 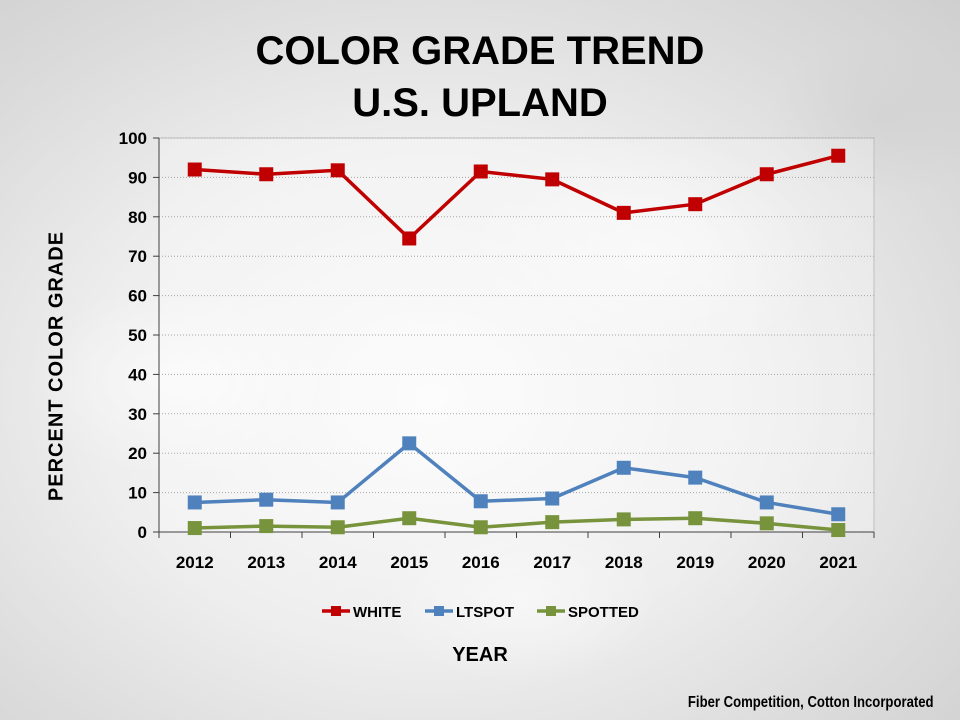 I want to click on y-tick-label: 30, so click(x=137, y=414).